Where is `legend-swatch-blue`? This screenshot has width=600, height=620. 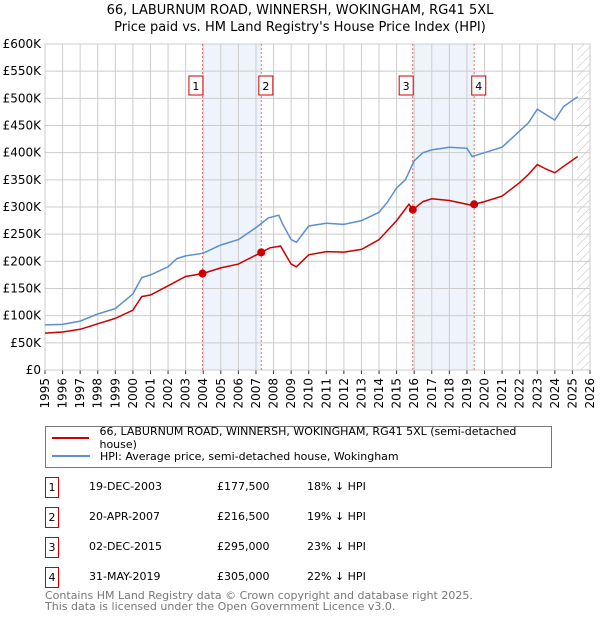 legend-swatch-blue is located at coordinates (71, 456).